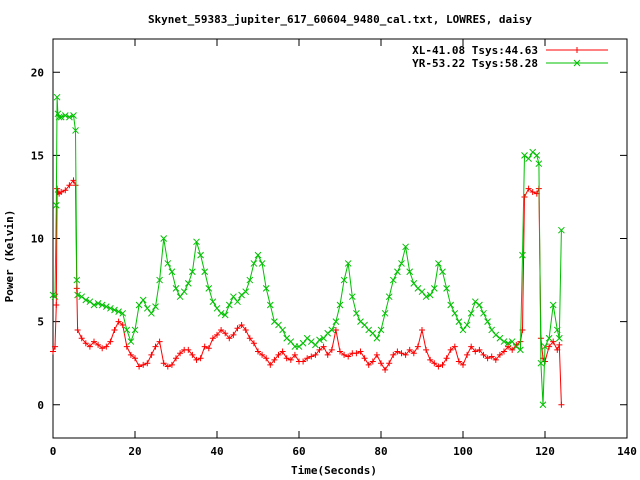 This screenshot has height=480, width=640. I want to click on legend-label: XL-41.08 Tsys:44.63, so click(475, 50).